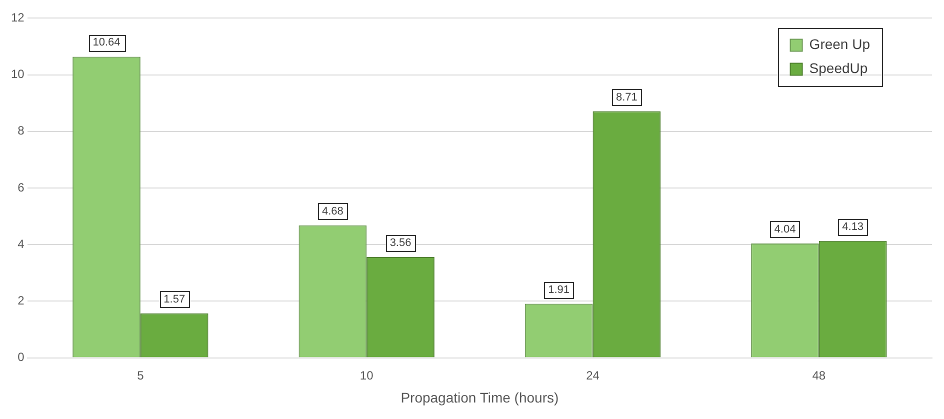 The width and height of the screenshot is (944, 419). I want to click on y-tick-label: 0, so click(21, 357).